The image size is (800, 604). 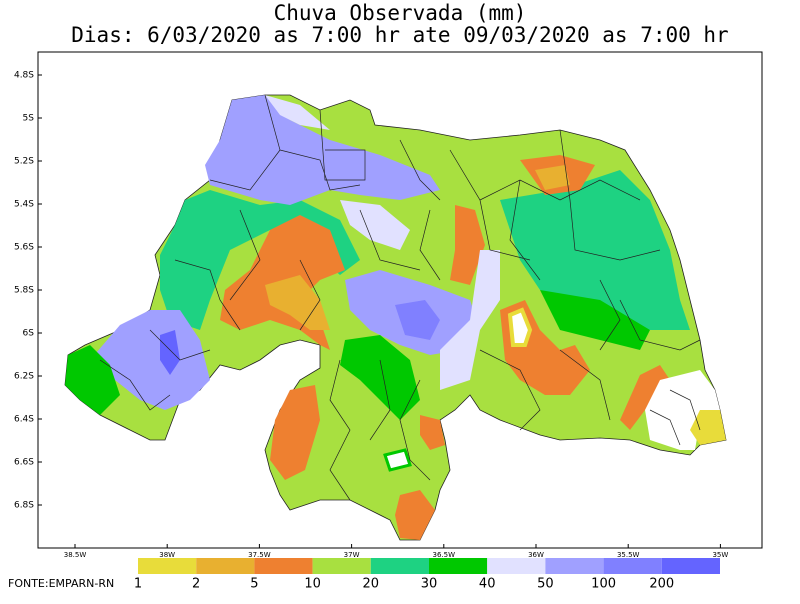 What do you see at coordinates (24, 463) in the screenshot?
I see `latitude-label: 6.6S` at bounding box center [24, 463].